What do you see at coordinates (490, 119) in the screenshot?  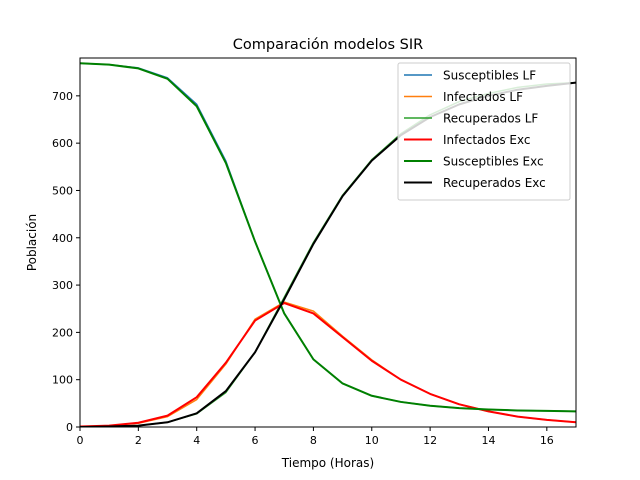 I see `legend-label: Recuperados LF` at bounding box center [490, 119].